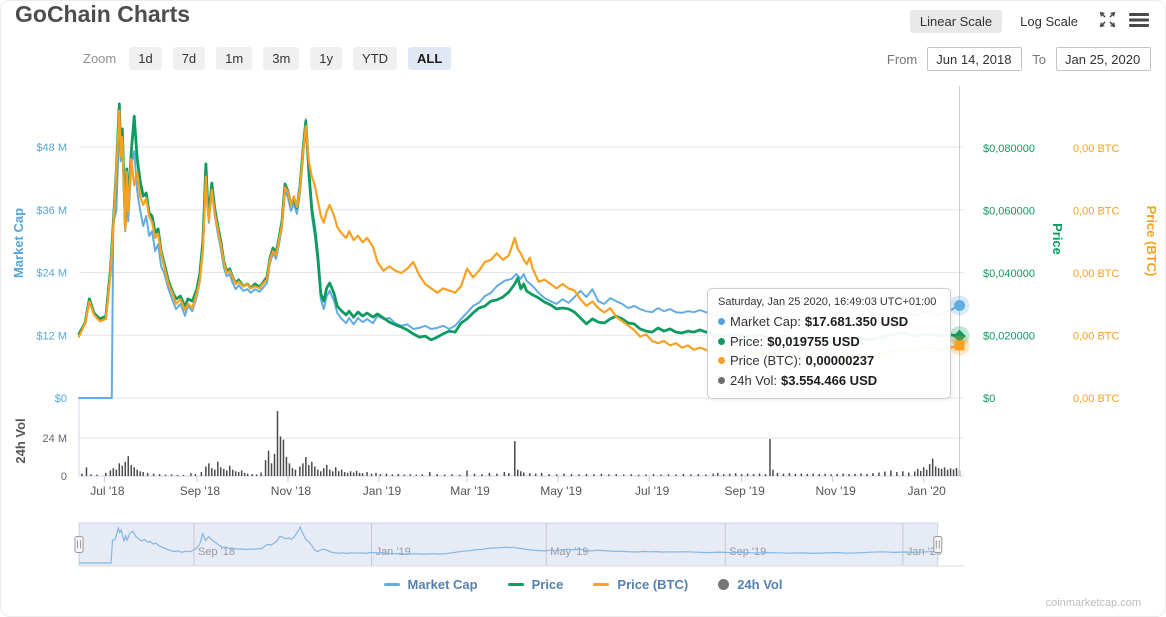 Image resolution: width=1166 pixels, height=617 pixels. Describe the element at coordinates (902, 59) in the screenshot. I see `from-label: From` at that location.